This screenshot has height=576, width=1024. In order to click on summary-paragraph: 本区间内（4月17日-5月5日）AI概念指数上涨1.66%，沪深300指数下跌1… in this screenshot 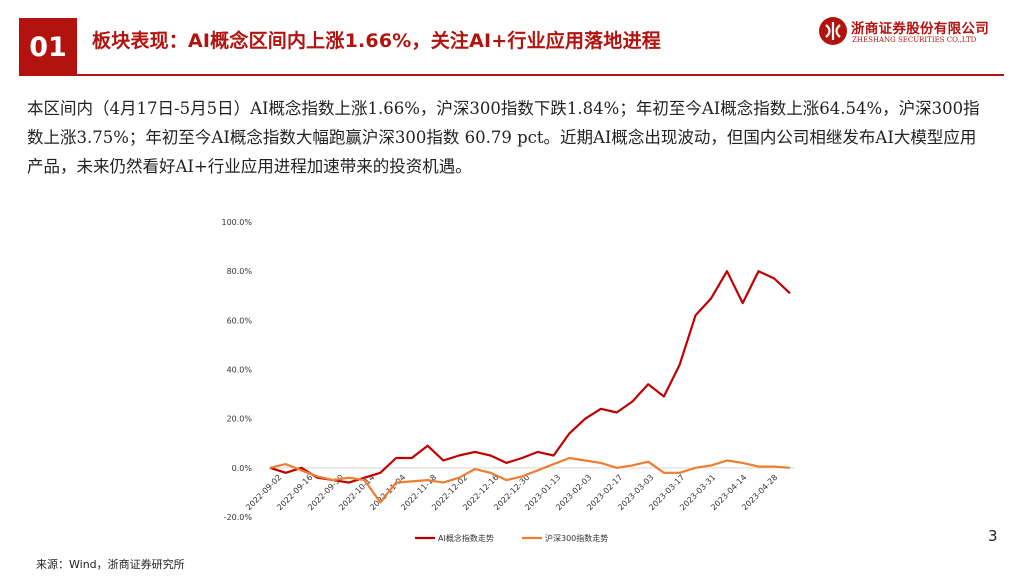, I will do `click(503, 137)`.